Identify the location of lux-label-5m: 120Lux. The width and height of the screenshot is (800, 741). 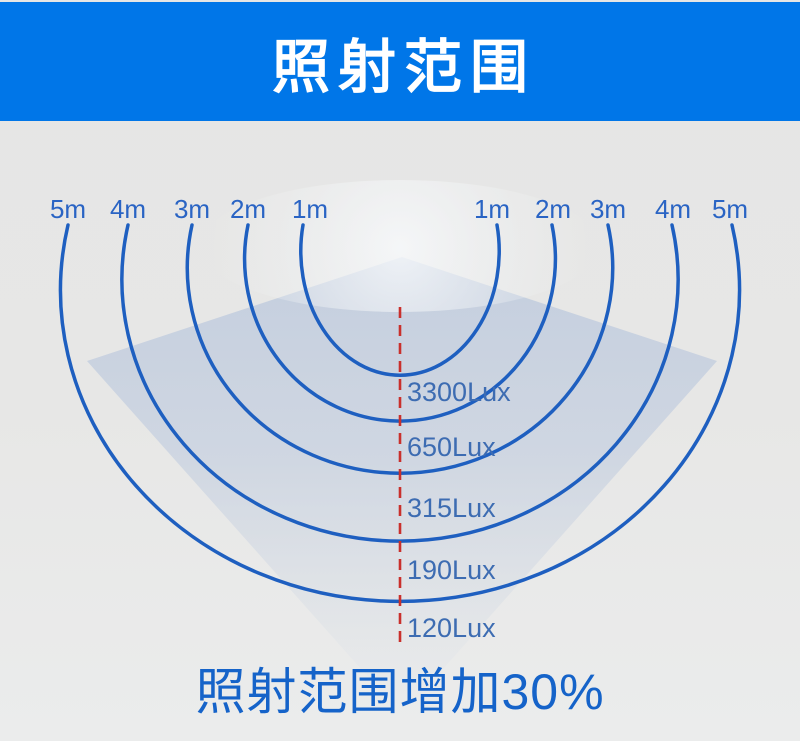
(451, 628).